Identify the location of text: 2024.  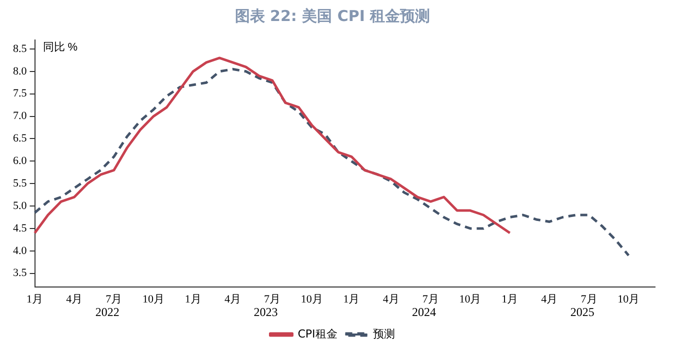
(424, 312).